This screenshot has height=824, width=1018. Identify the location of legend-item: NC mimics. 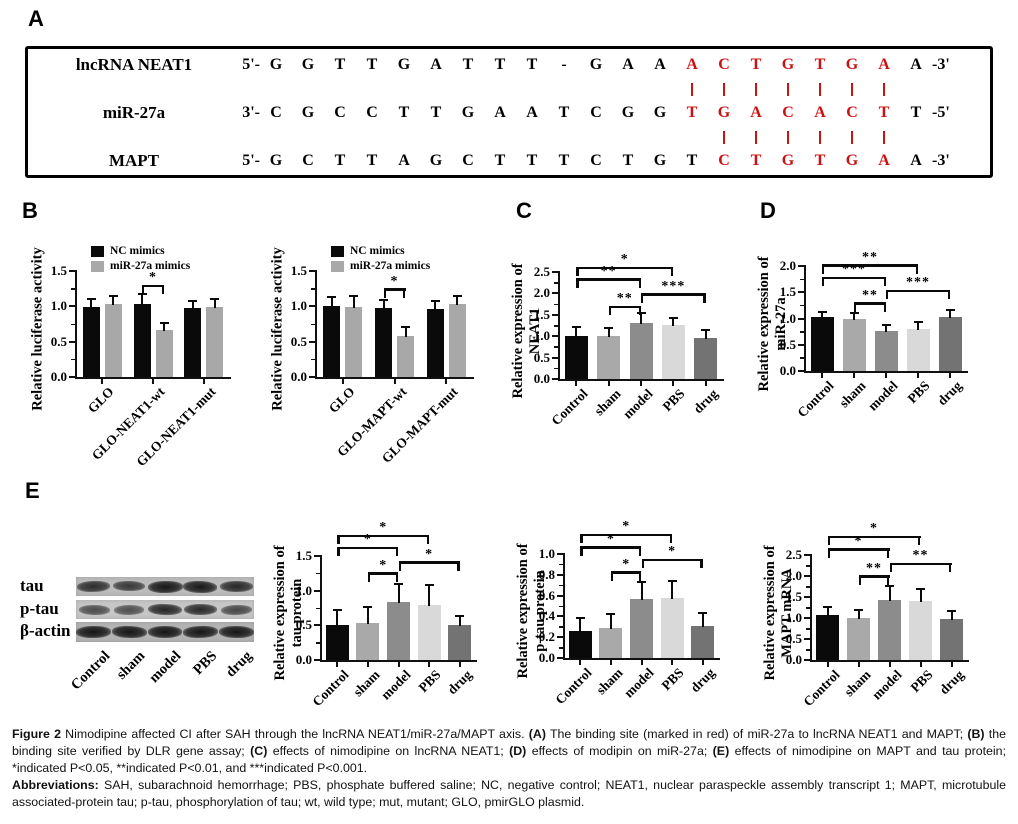
(380, 251).